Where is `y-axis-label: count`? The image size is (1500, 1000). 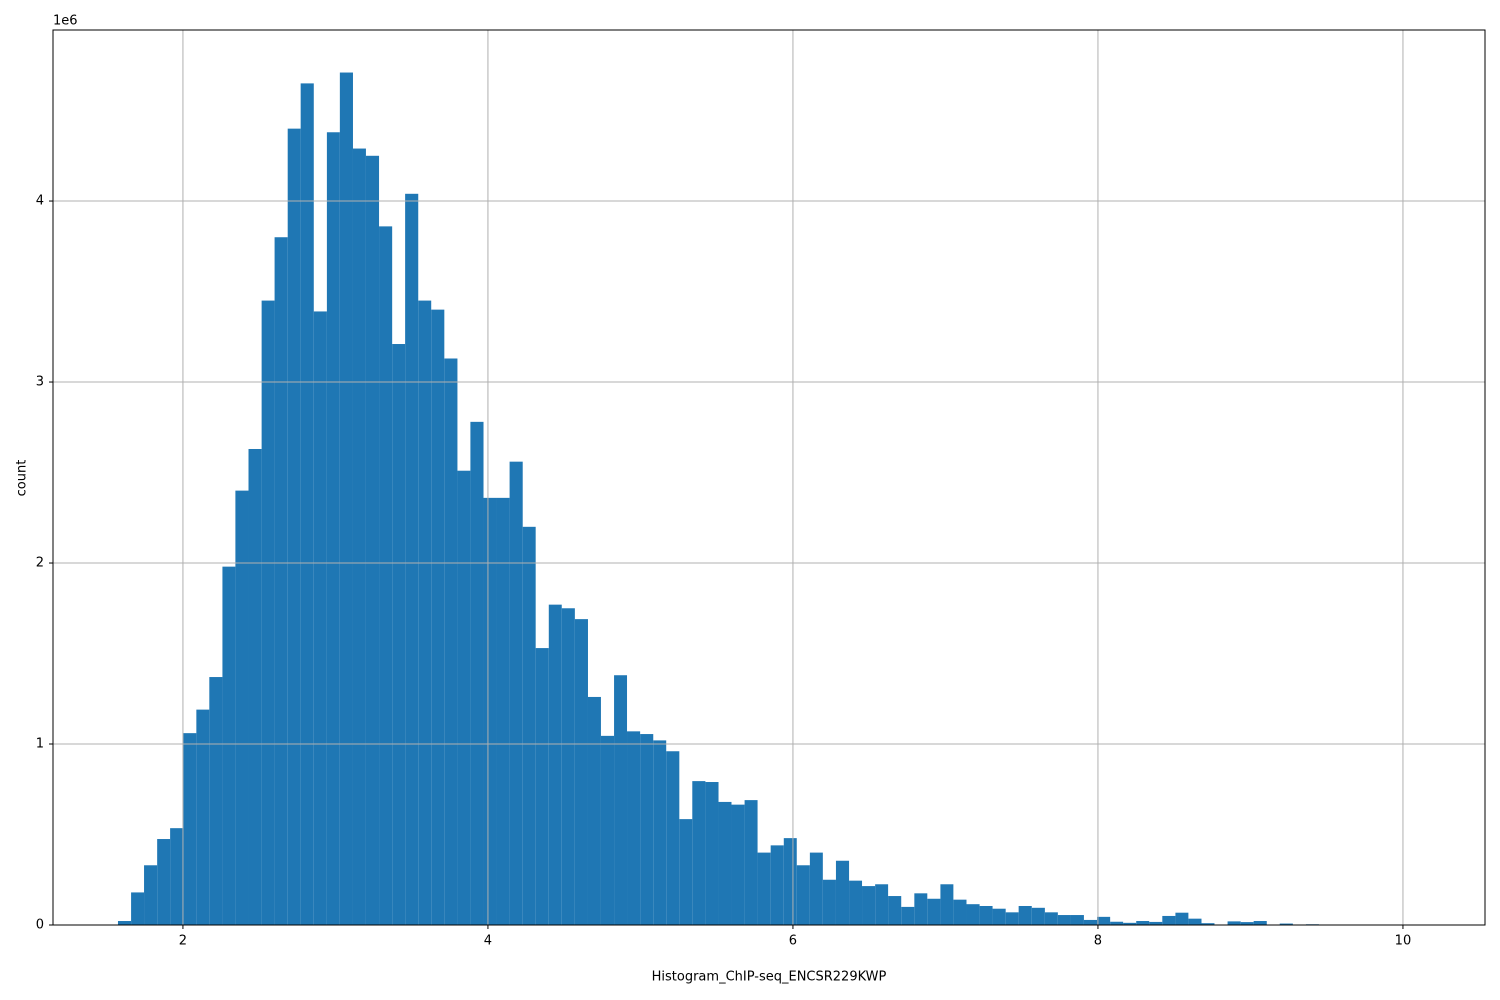 y-axis-label: count is located at coordinates (22, 478).